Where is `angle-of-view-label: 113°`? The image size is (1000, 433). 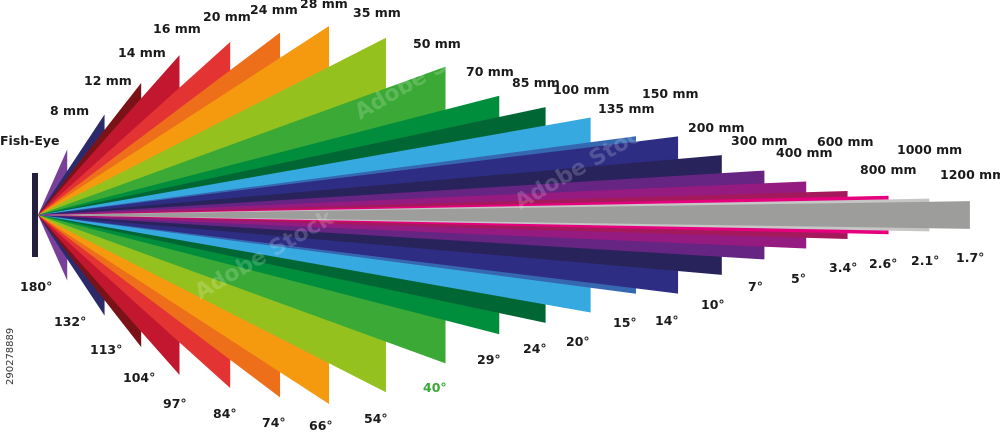
angle-of-view-label: 113° is located at coordinates (106, 349).